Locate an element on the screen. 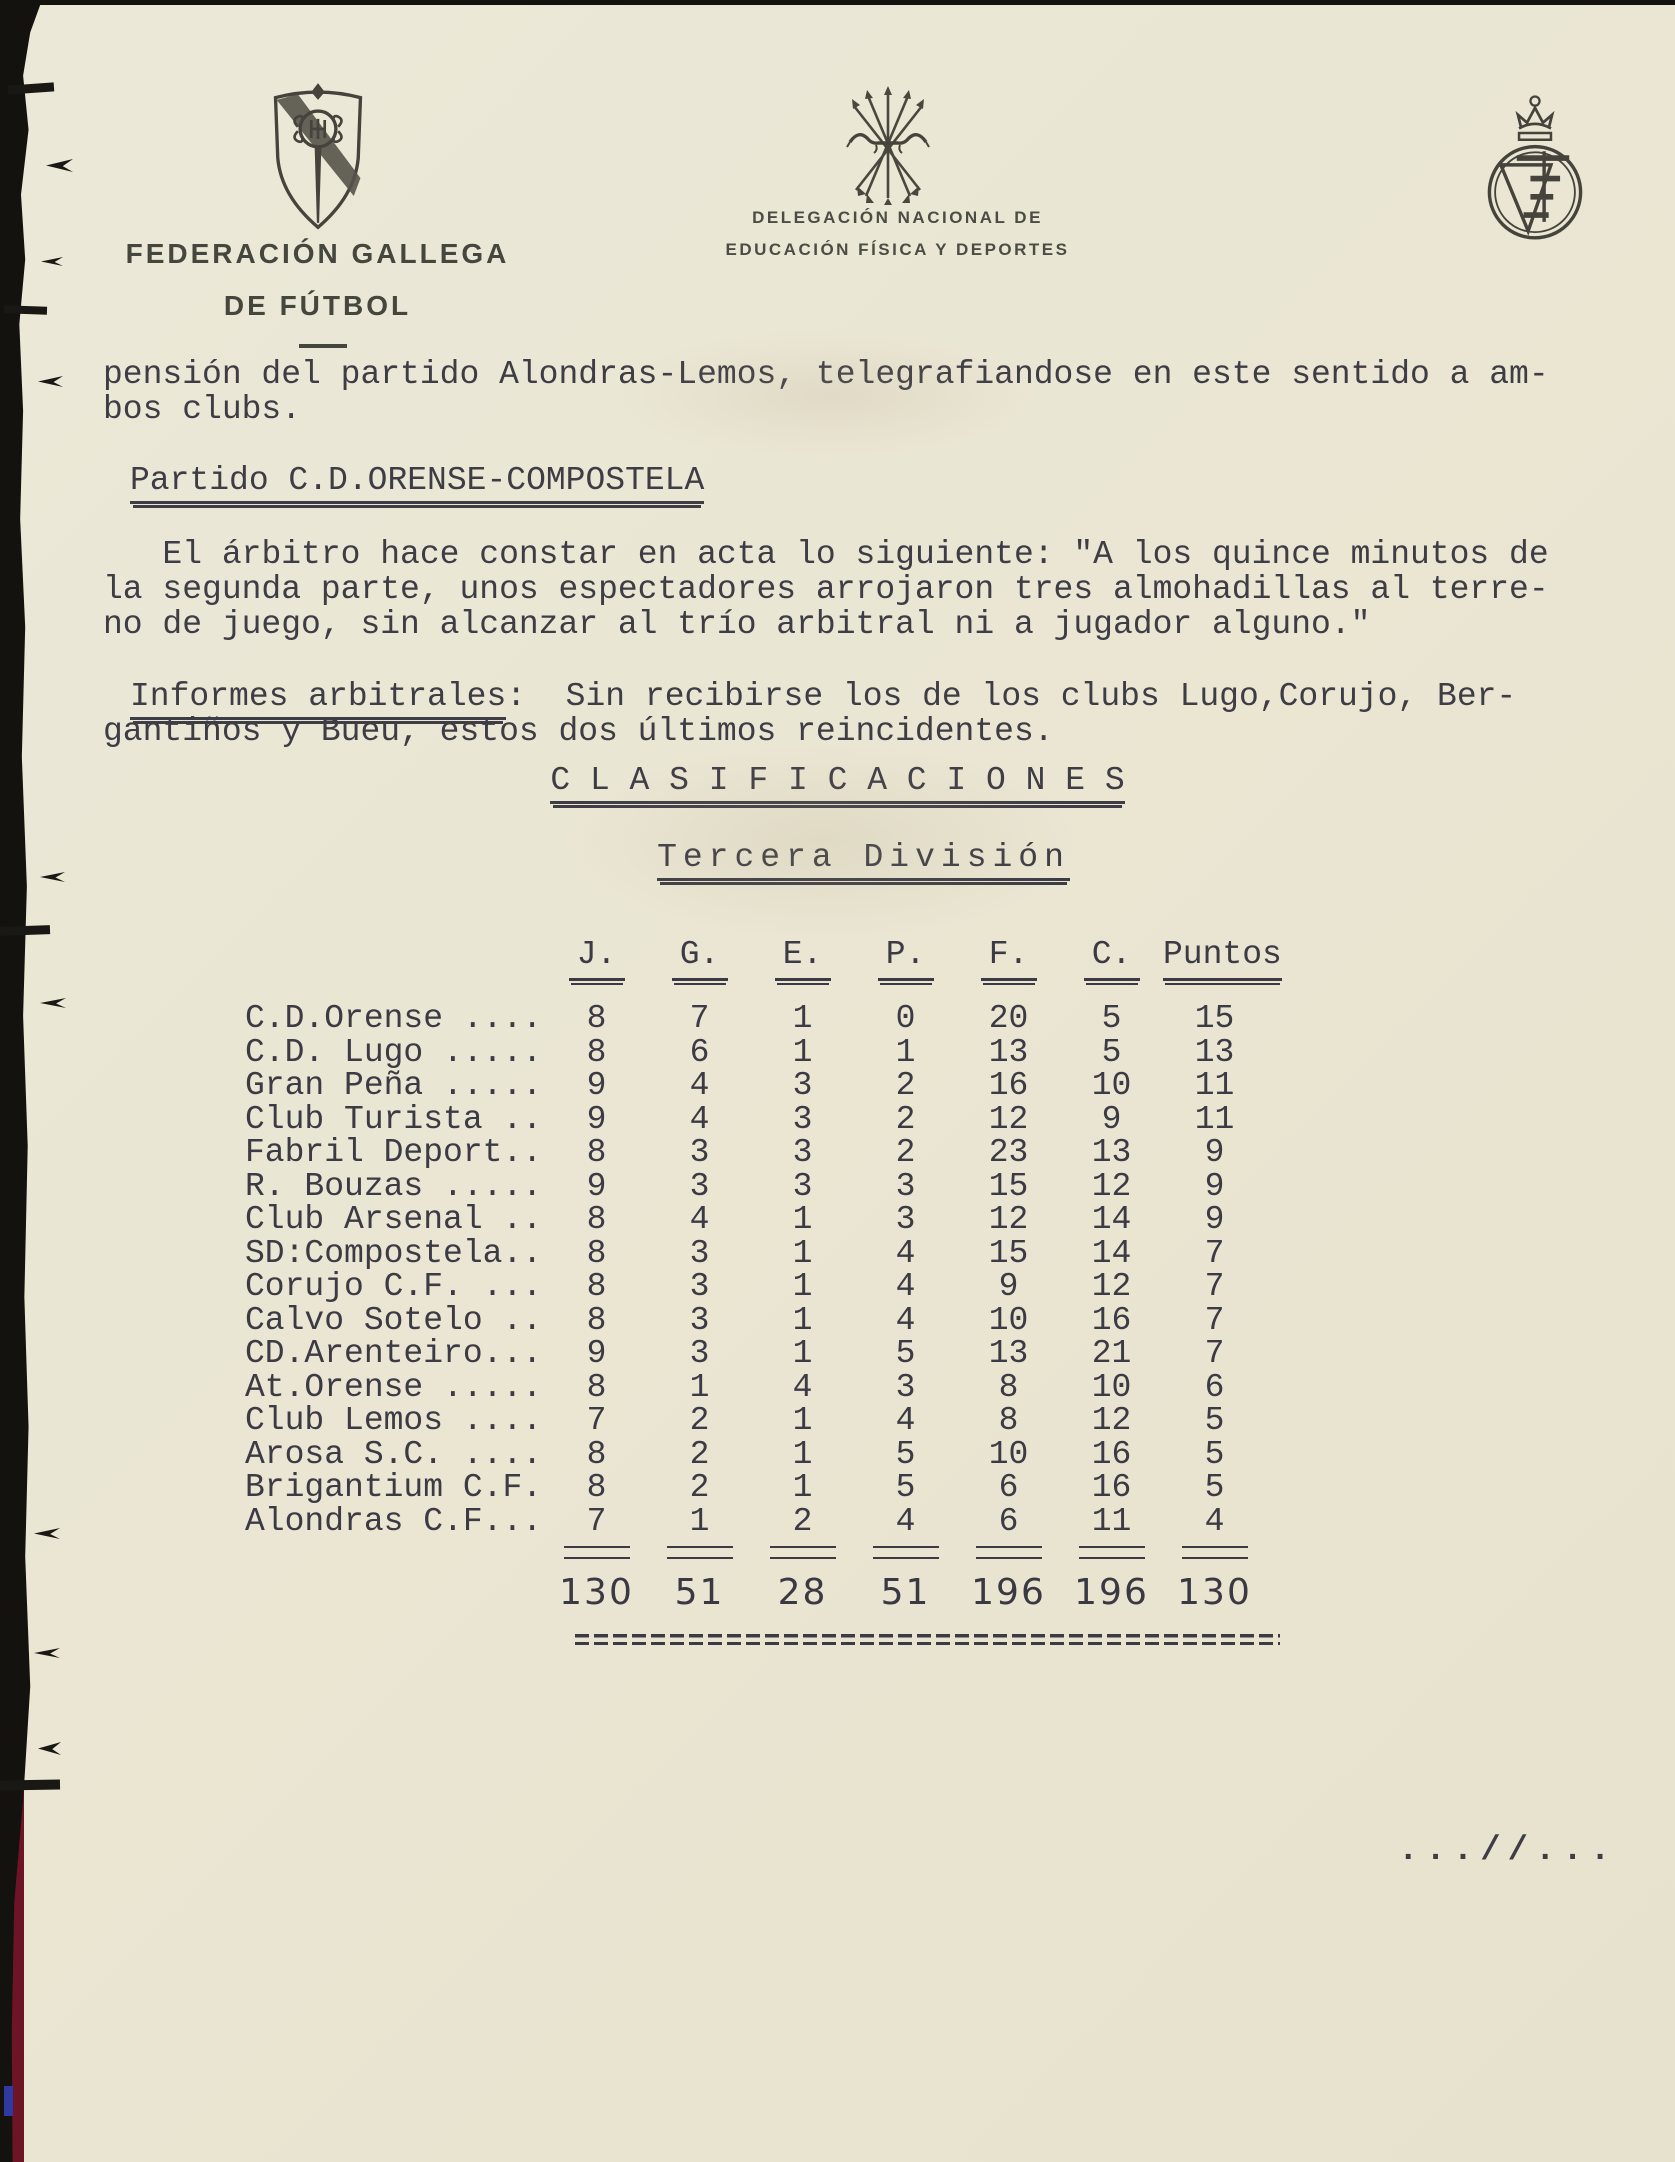 The height and width of the screenshot is (2162, 1675). match-heading-text: Partido C.D.ORENSE-COMPOSTELA is located at coordinates (417, 485).